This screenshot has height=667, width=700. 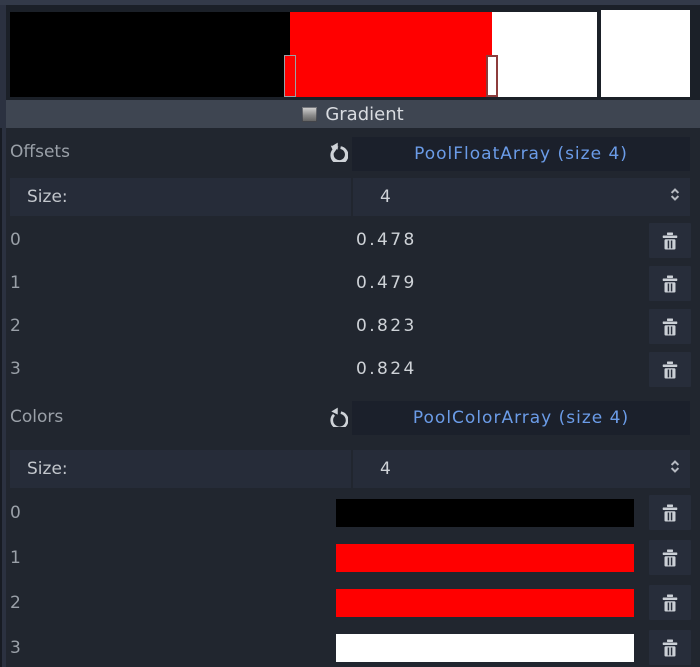 I want to click on offset-index-label: 3, so click(x=15, y=368).